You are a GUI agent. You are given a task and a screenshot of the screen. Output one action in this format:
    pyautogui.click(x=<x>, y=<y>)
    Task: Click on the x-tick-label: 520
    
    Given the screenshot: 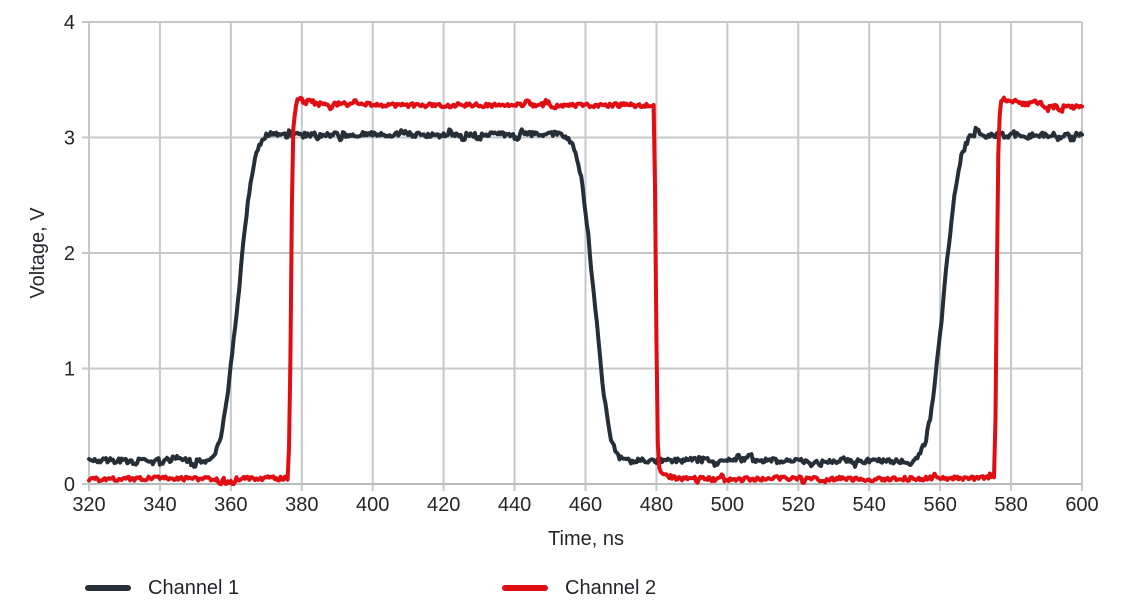 What is the action you would take?
    pyautogui.click(x=798, y=505)
    